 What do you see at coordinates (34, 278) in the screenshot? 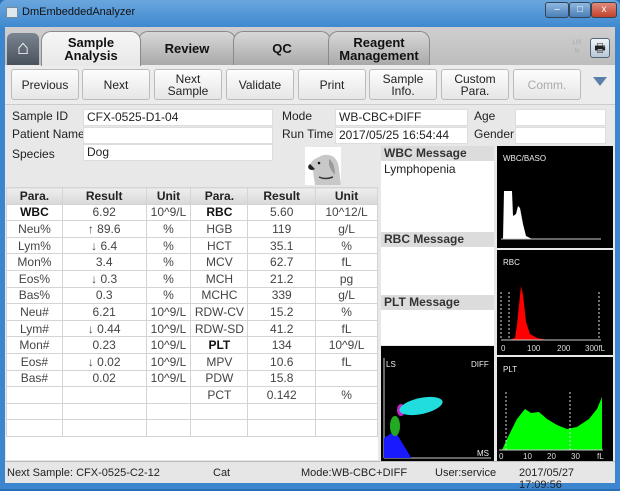
I see `table-cell: Eos%` at bounding box center [34, 278].